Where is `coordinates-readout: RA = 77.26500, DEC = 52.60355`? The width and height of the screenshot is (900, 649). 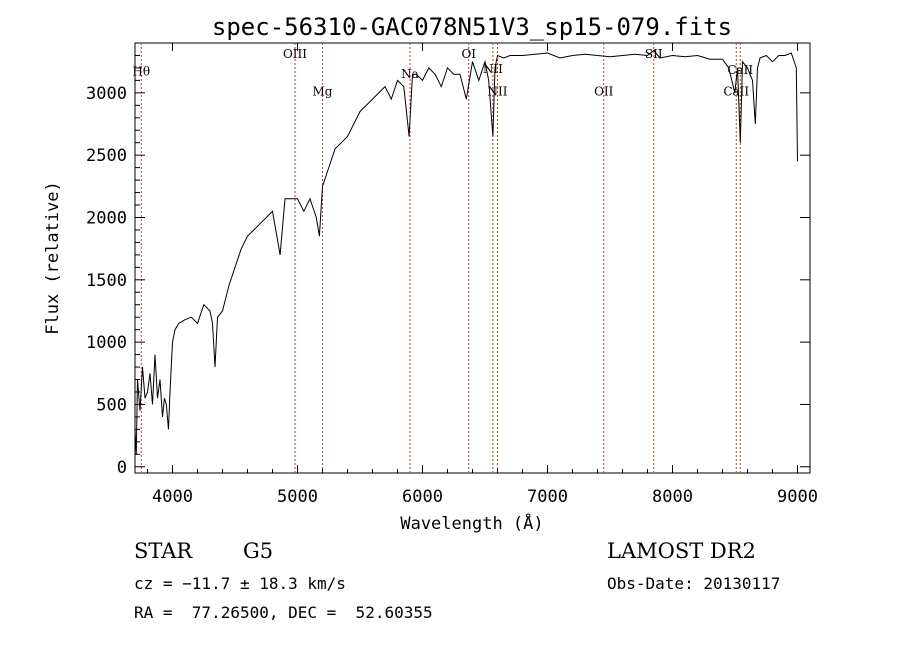 coordinates-readout: RA = 77.26500, DEC = 52.60355 is located at coordinates (283, 612).